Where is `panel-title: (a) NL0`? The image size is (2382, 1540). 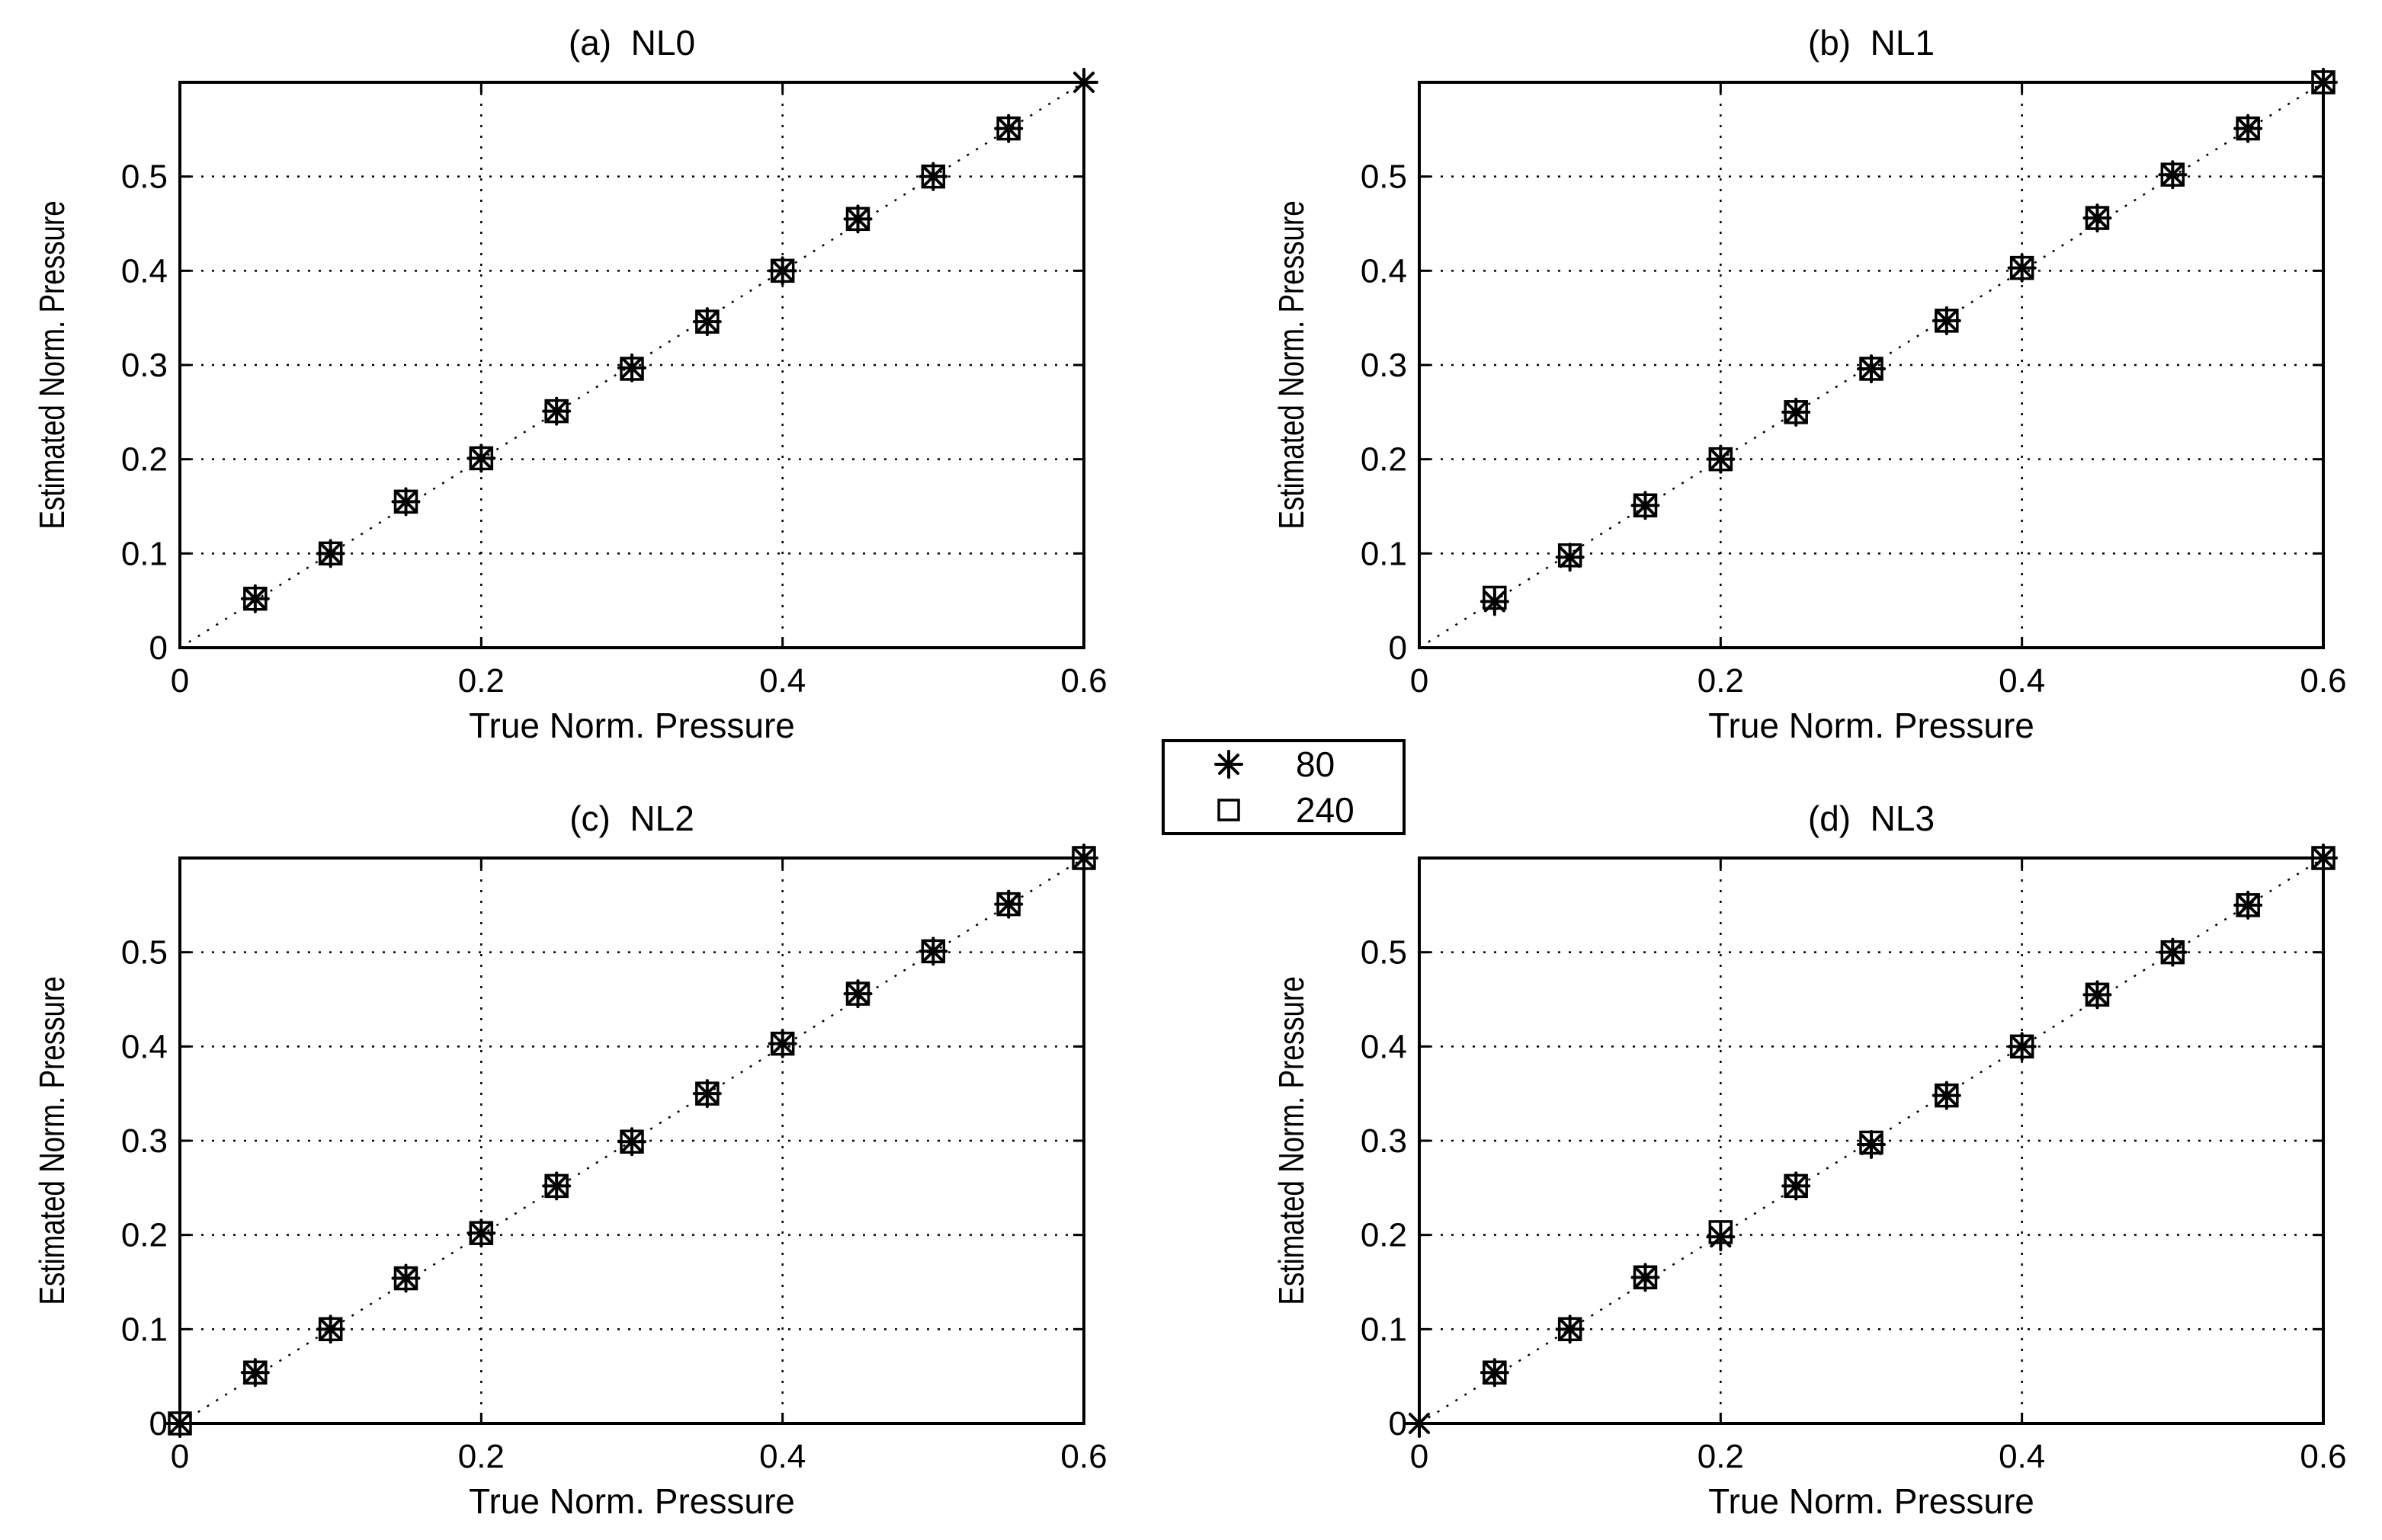 panel-title: (a) NL0 is located at coordinates (632, 42).